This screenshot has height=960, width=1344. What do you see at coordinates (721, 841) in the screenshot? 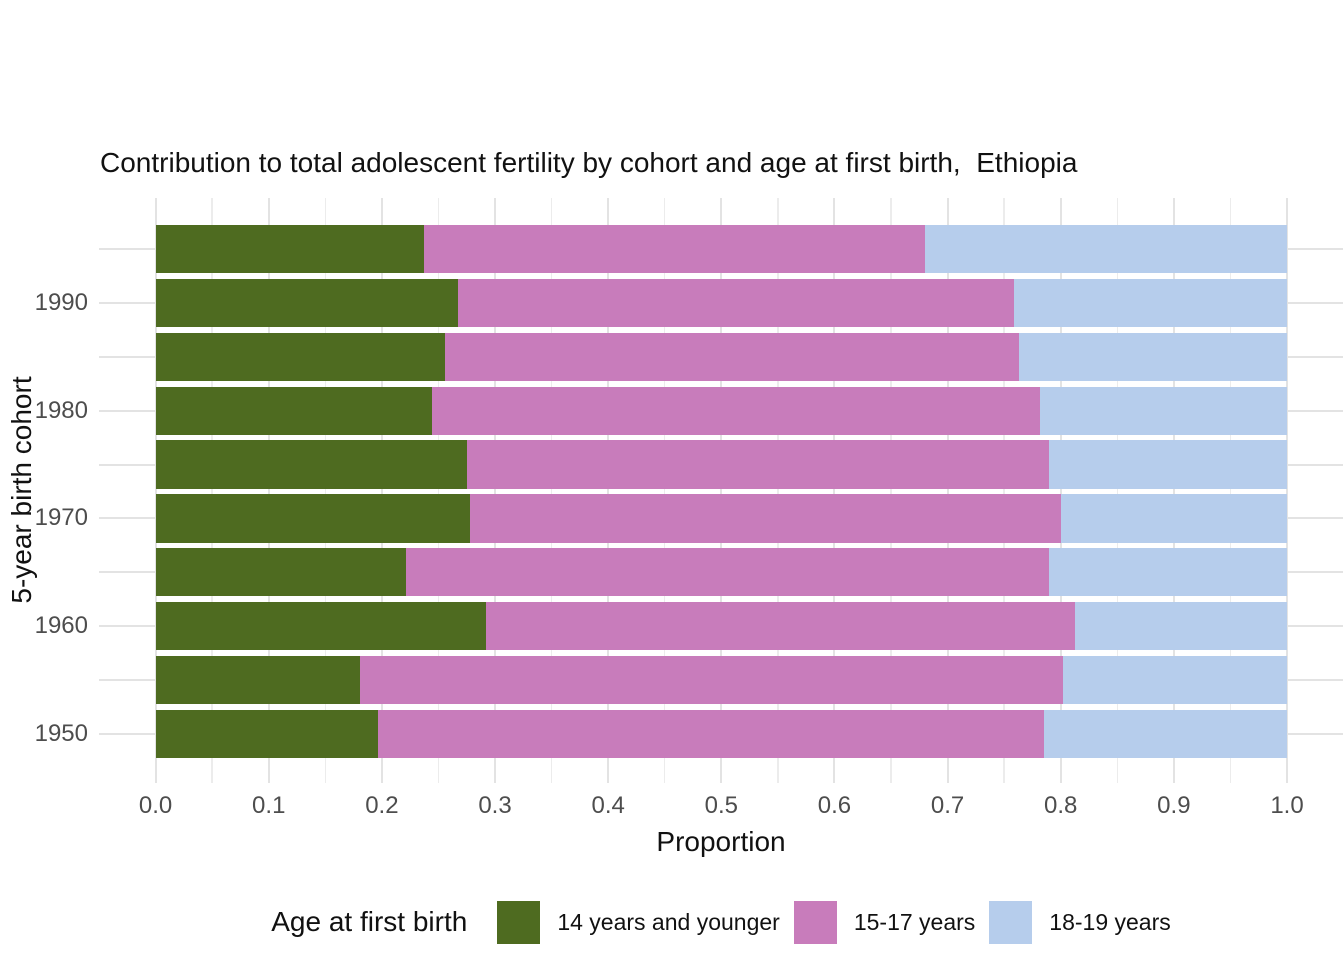
I see `x-axis-title: Proportion` at bounding box center [721, 841].